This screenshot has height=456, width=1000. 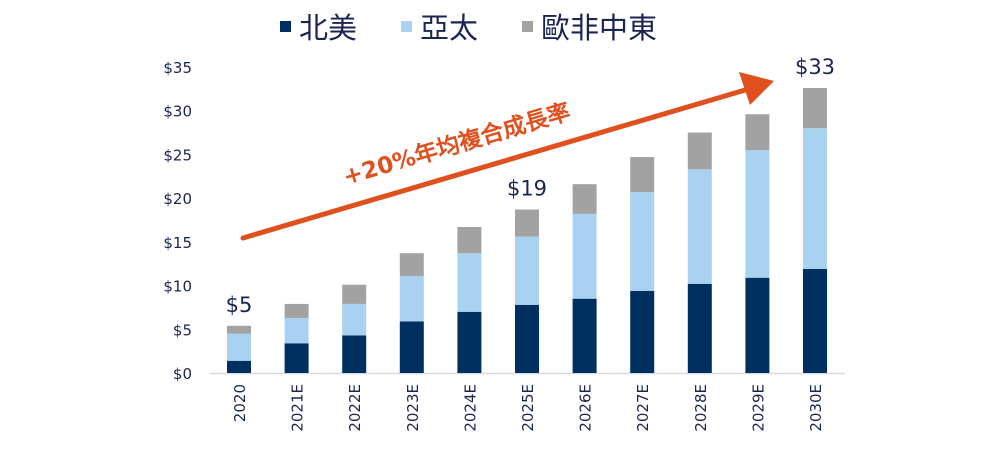 What do you see at coordinates (240, 403) in the screenshot?
I see `x-tick-label: 2020` at bounding box center [240, 403].